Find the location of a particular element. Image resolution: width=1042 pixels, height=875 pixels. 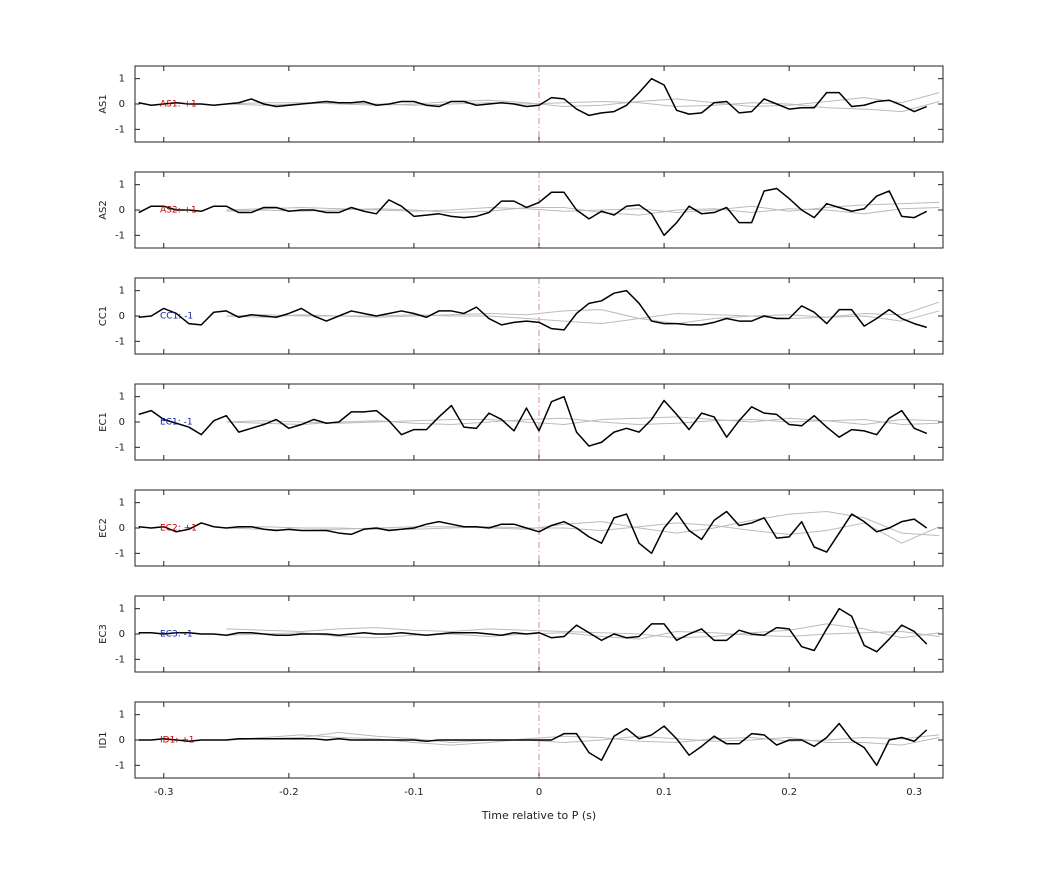

panel: -1 0 1 EC3 EC3: -1 is located at coordinates (521, 634).